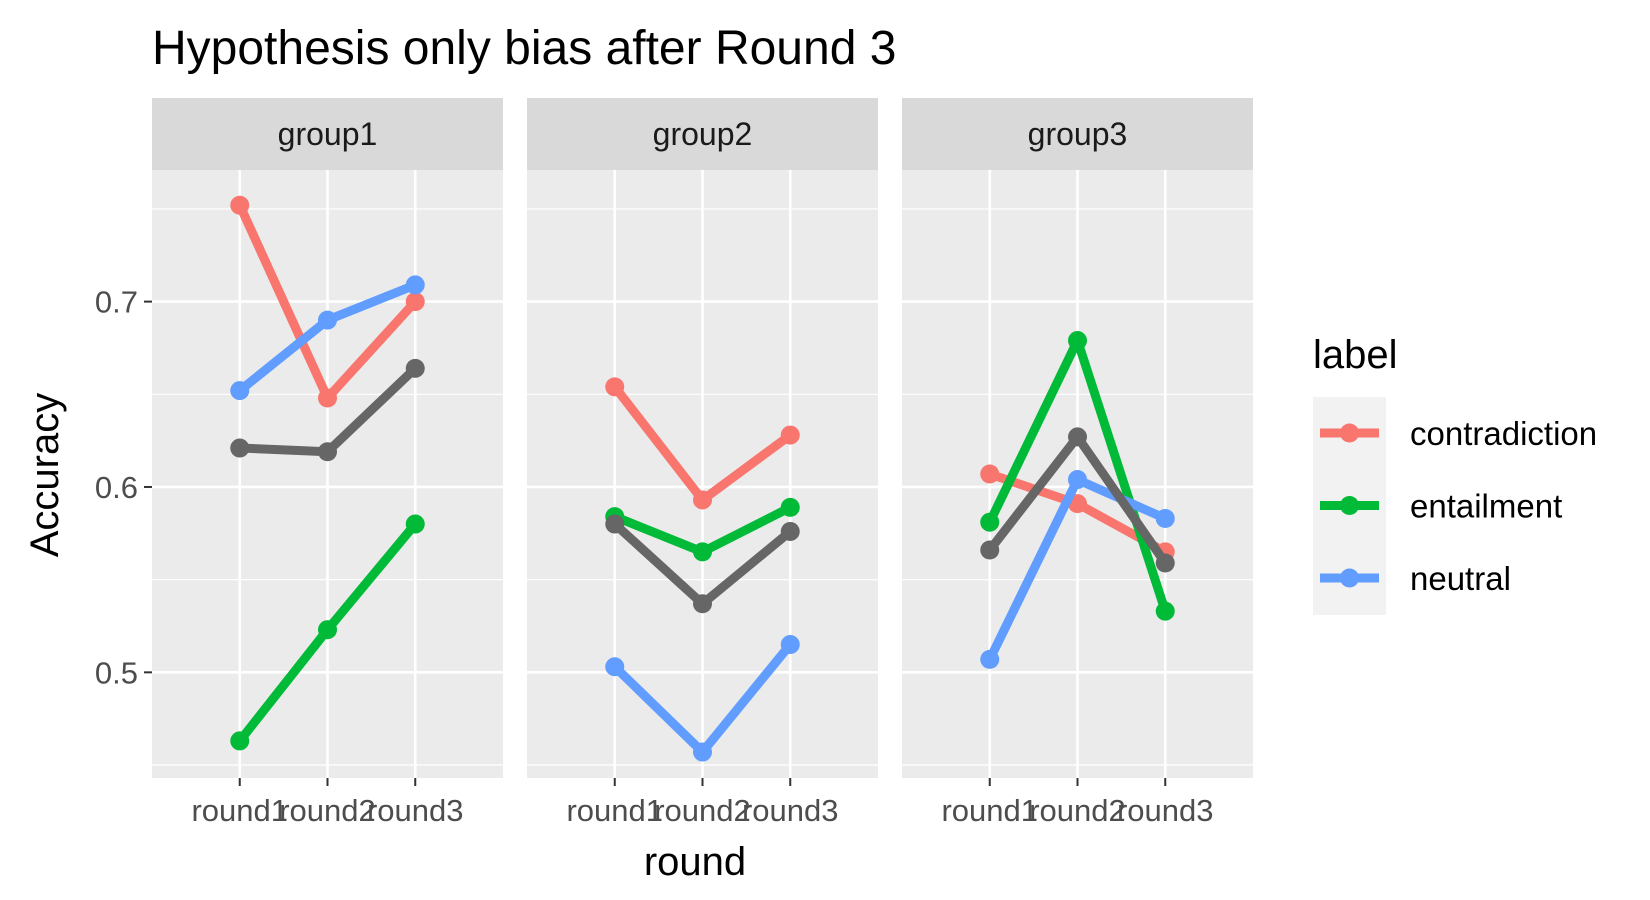 The width and height of the screenshot is (1650, 900). Describe the element at coordinates (1460, 578) in the screenshot. I see `legend-label: neutral` at that location.